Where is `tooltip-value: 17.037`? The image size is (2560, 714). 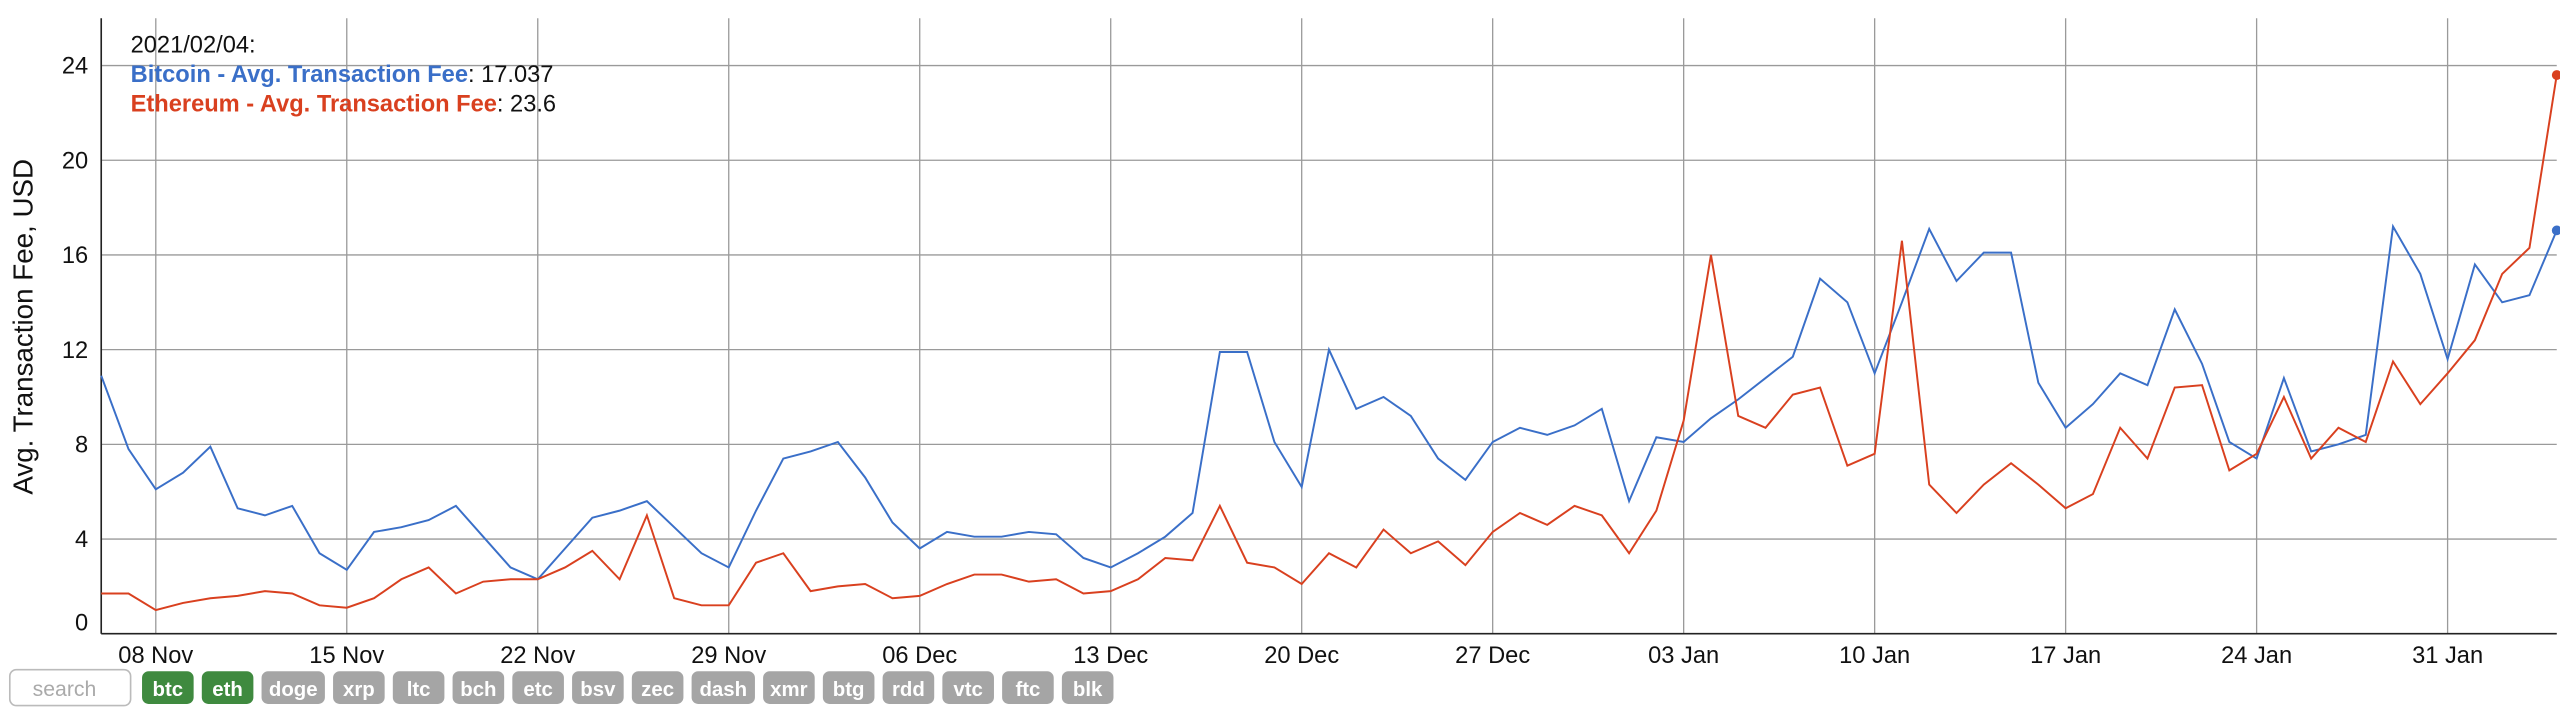 tooltip-value: 17.037 is located at coordinates (517, 75).